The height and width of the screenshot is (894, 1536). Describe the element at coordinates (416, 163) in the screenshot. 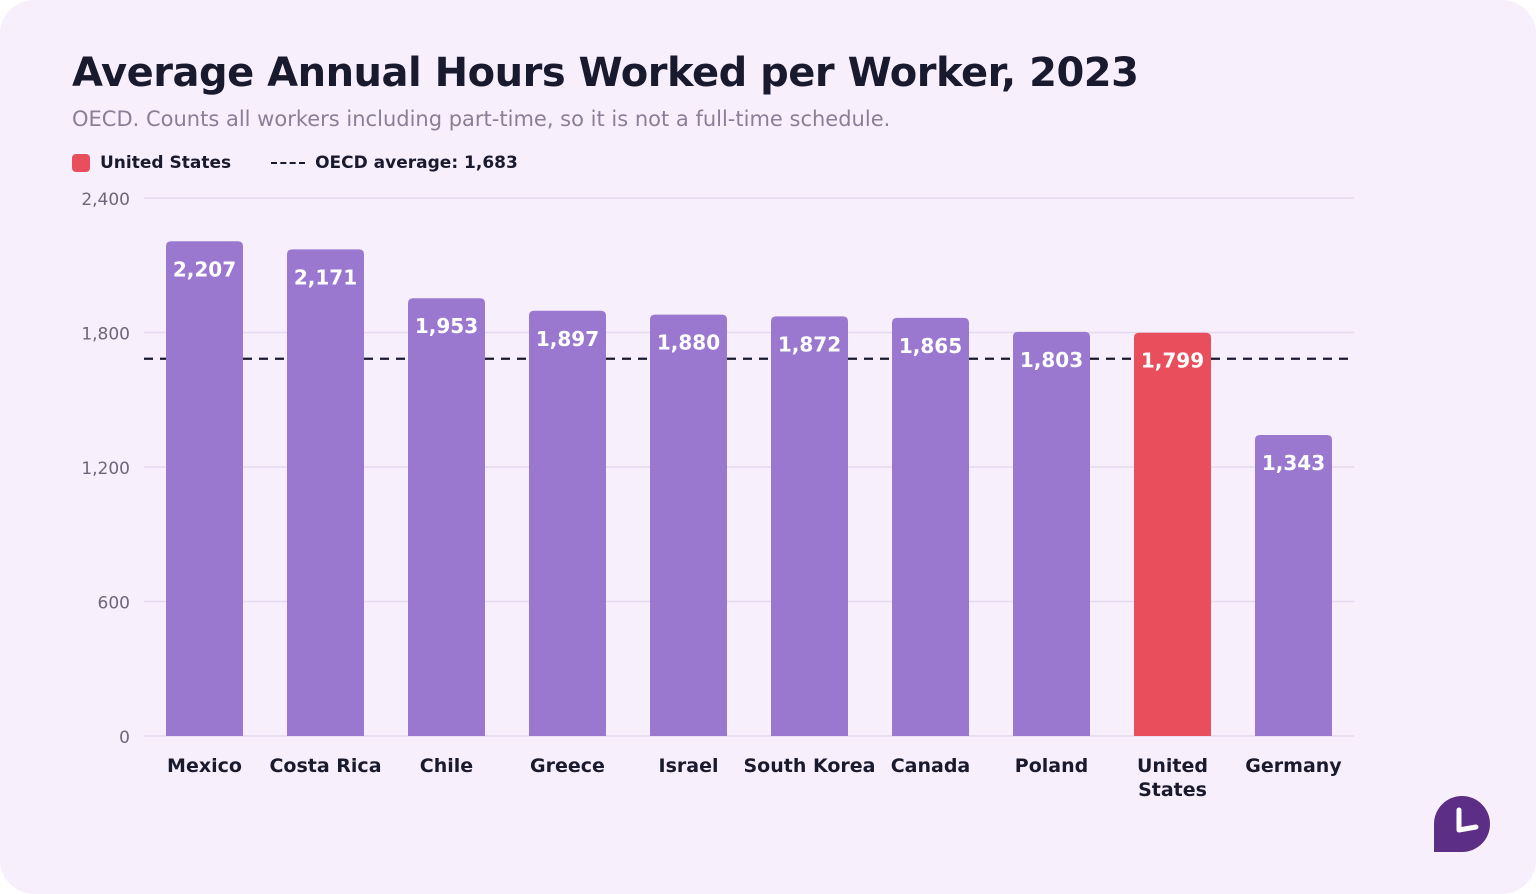

I see `legend-reference-label: OECD average: 1,683` at that location.